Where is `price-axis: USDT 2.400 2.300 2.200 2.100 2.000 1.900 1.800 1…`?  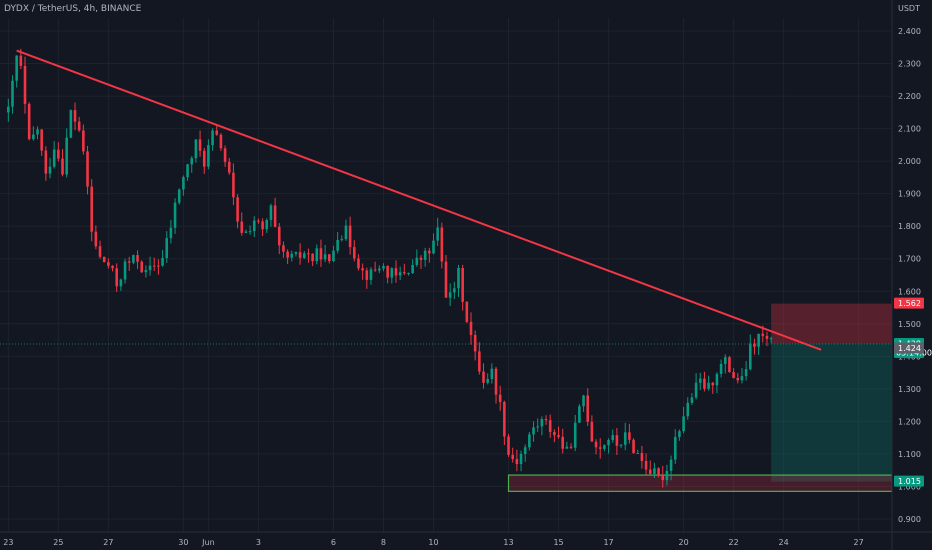
price-axis: USDT 2.400 2.300 2.200 2.100 2.000 1.900 1.800 1… is located at coordinates (911, 275).